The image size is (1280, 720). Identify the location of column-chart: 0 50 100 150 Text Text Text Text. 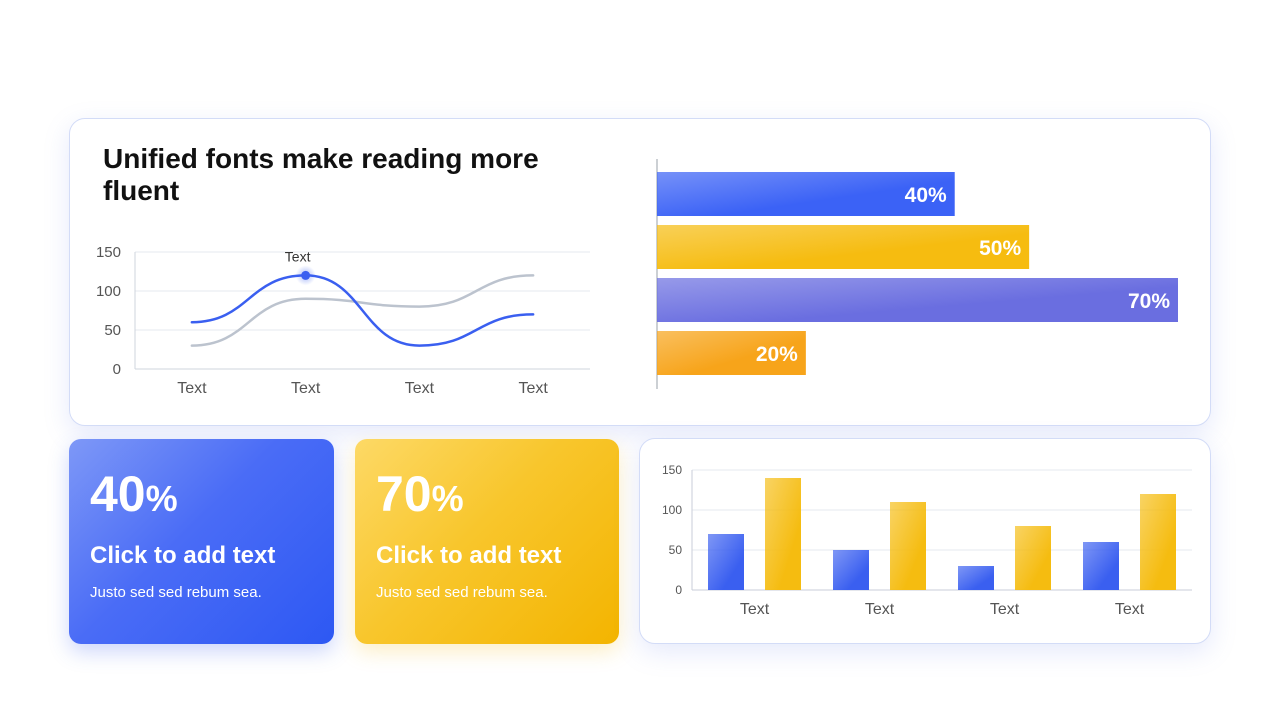
(927, 540).